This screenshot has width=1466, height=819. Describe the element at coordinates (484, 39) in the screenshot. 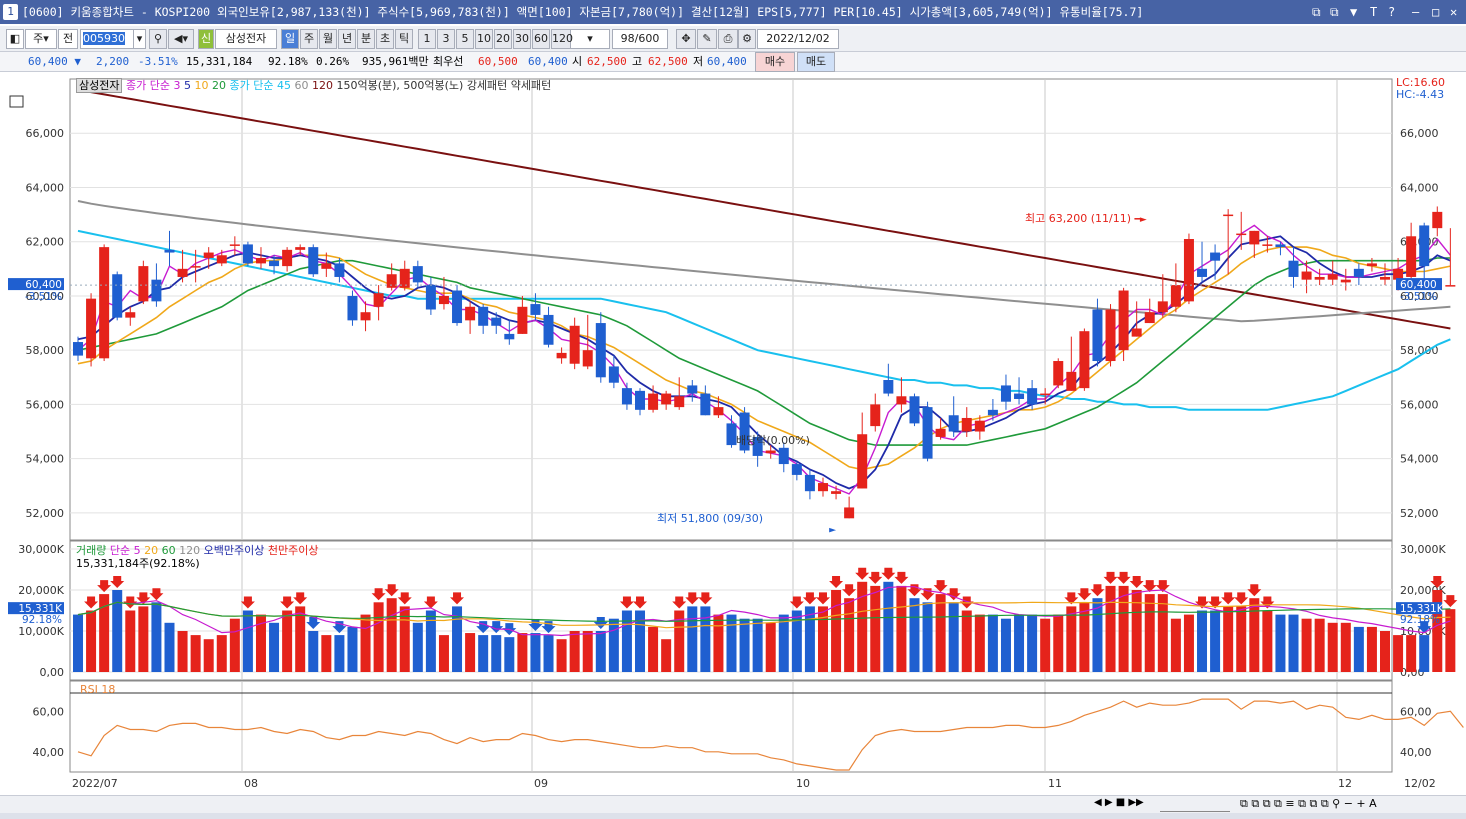

I see `interval-button: 10` at that location.